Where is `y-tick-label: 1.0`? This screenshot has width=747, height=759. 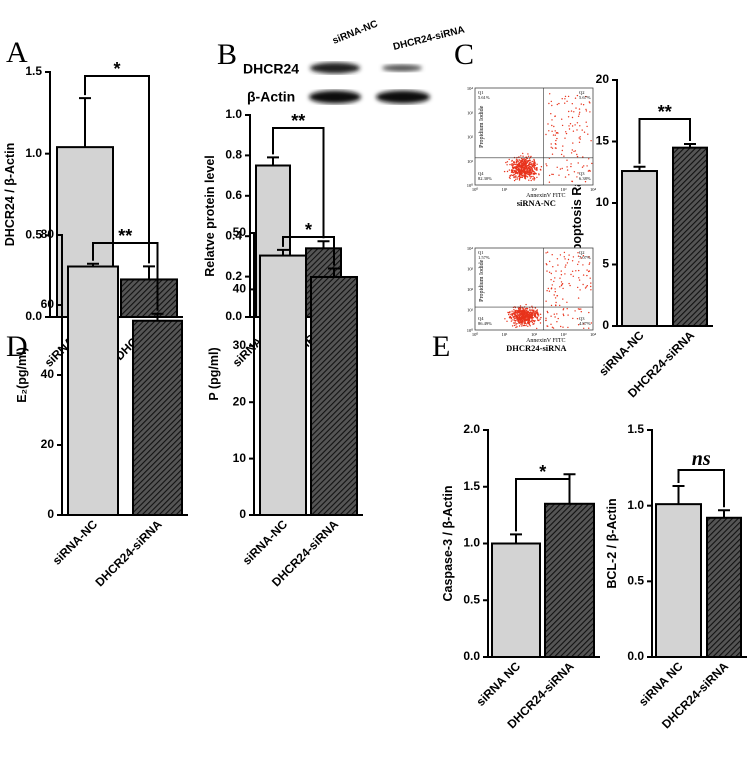
y-tick-label: 1.0 is located at coordinates (233, 114).